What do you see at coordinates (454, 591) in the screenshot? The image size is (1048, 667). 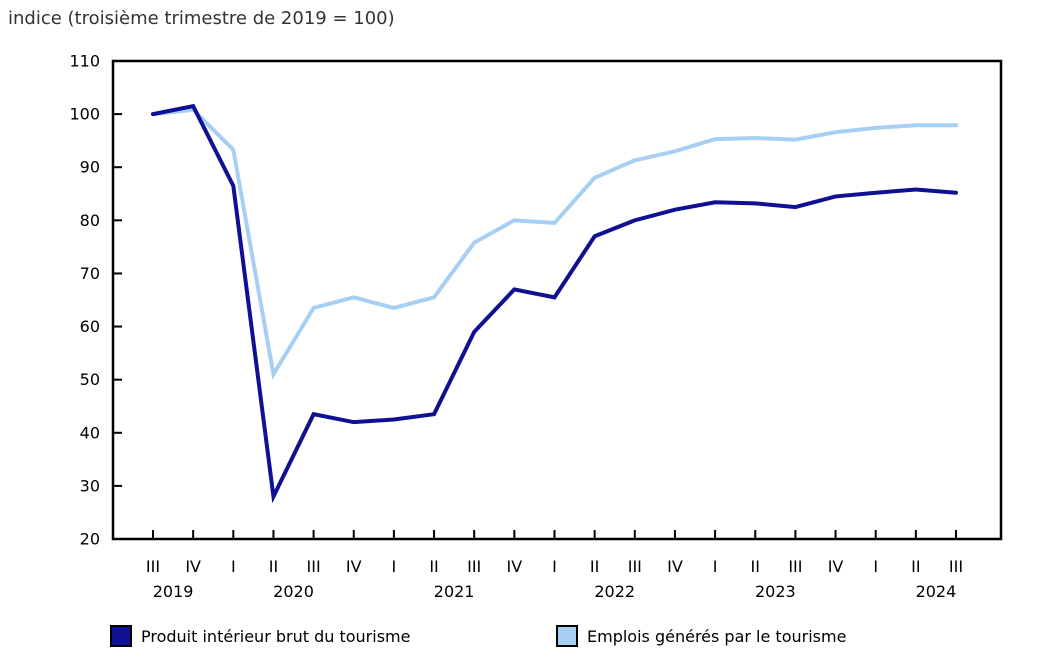 I see `x-axis-year-label: 2021` at bounding box center [454, 591].